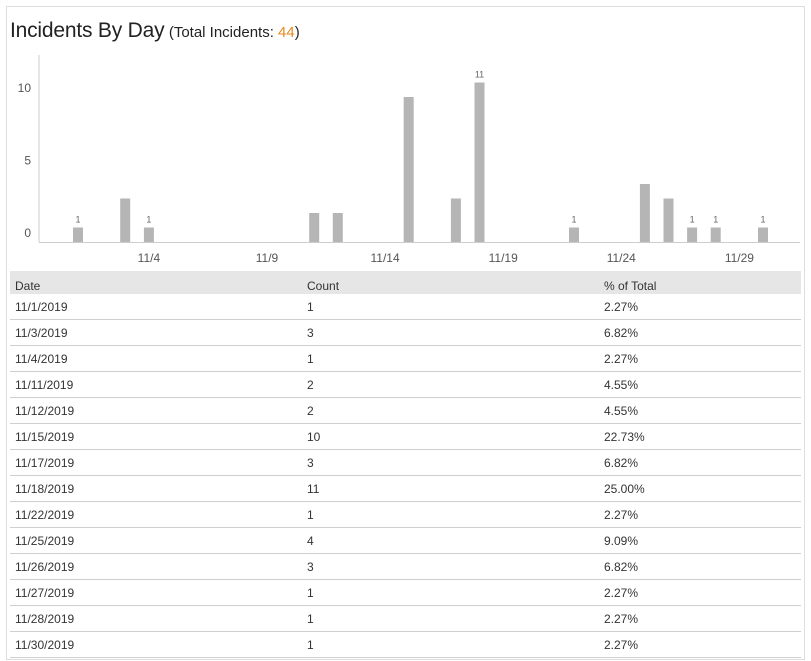  Describe the element at coordinates (27, 233) in the screenshot. I see `y-tick-label: 0` at that location.